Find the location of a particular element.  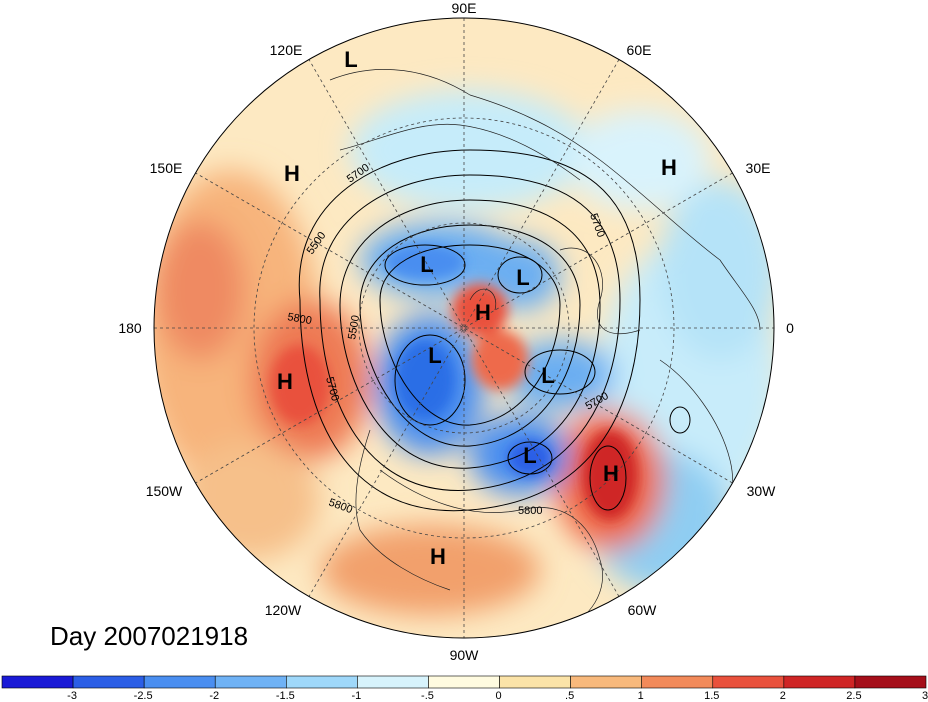

lon-label-150e: 150E is located at coordinates (166, 168).